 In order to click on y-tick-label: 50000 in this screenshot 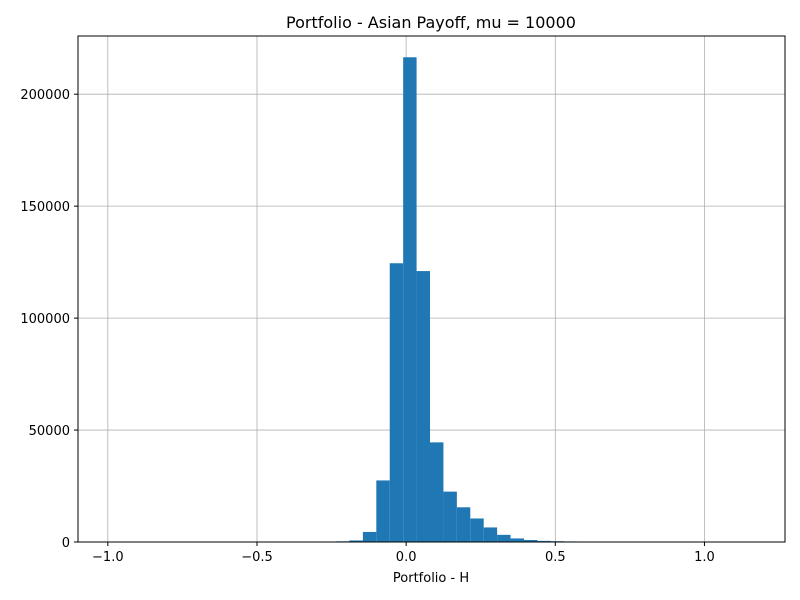, I will do `click(49, 431)`.